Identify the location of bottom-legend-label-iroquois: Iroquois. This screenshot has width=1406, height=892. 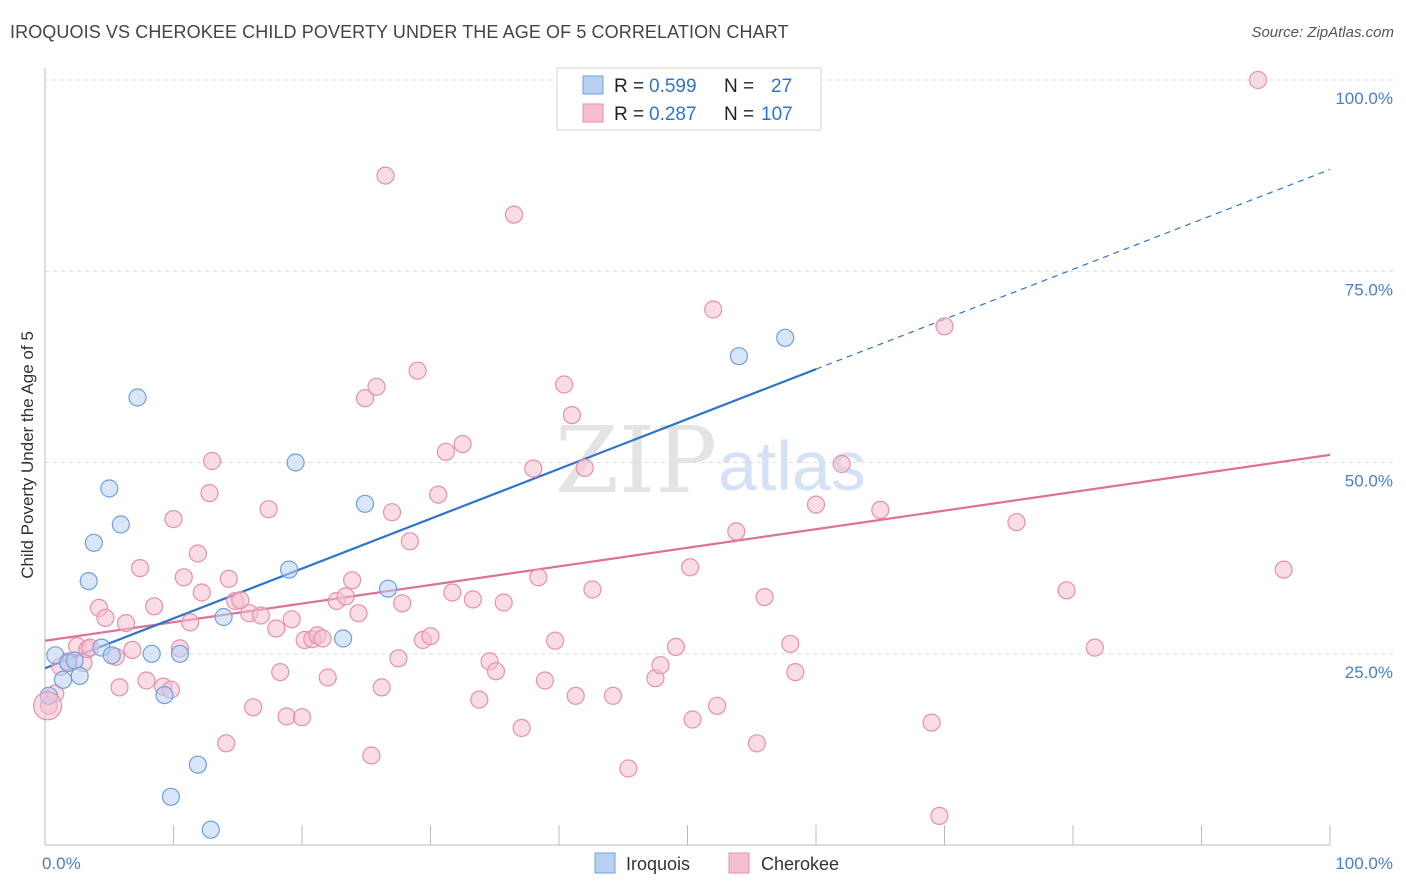
(658, 864).